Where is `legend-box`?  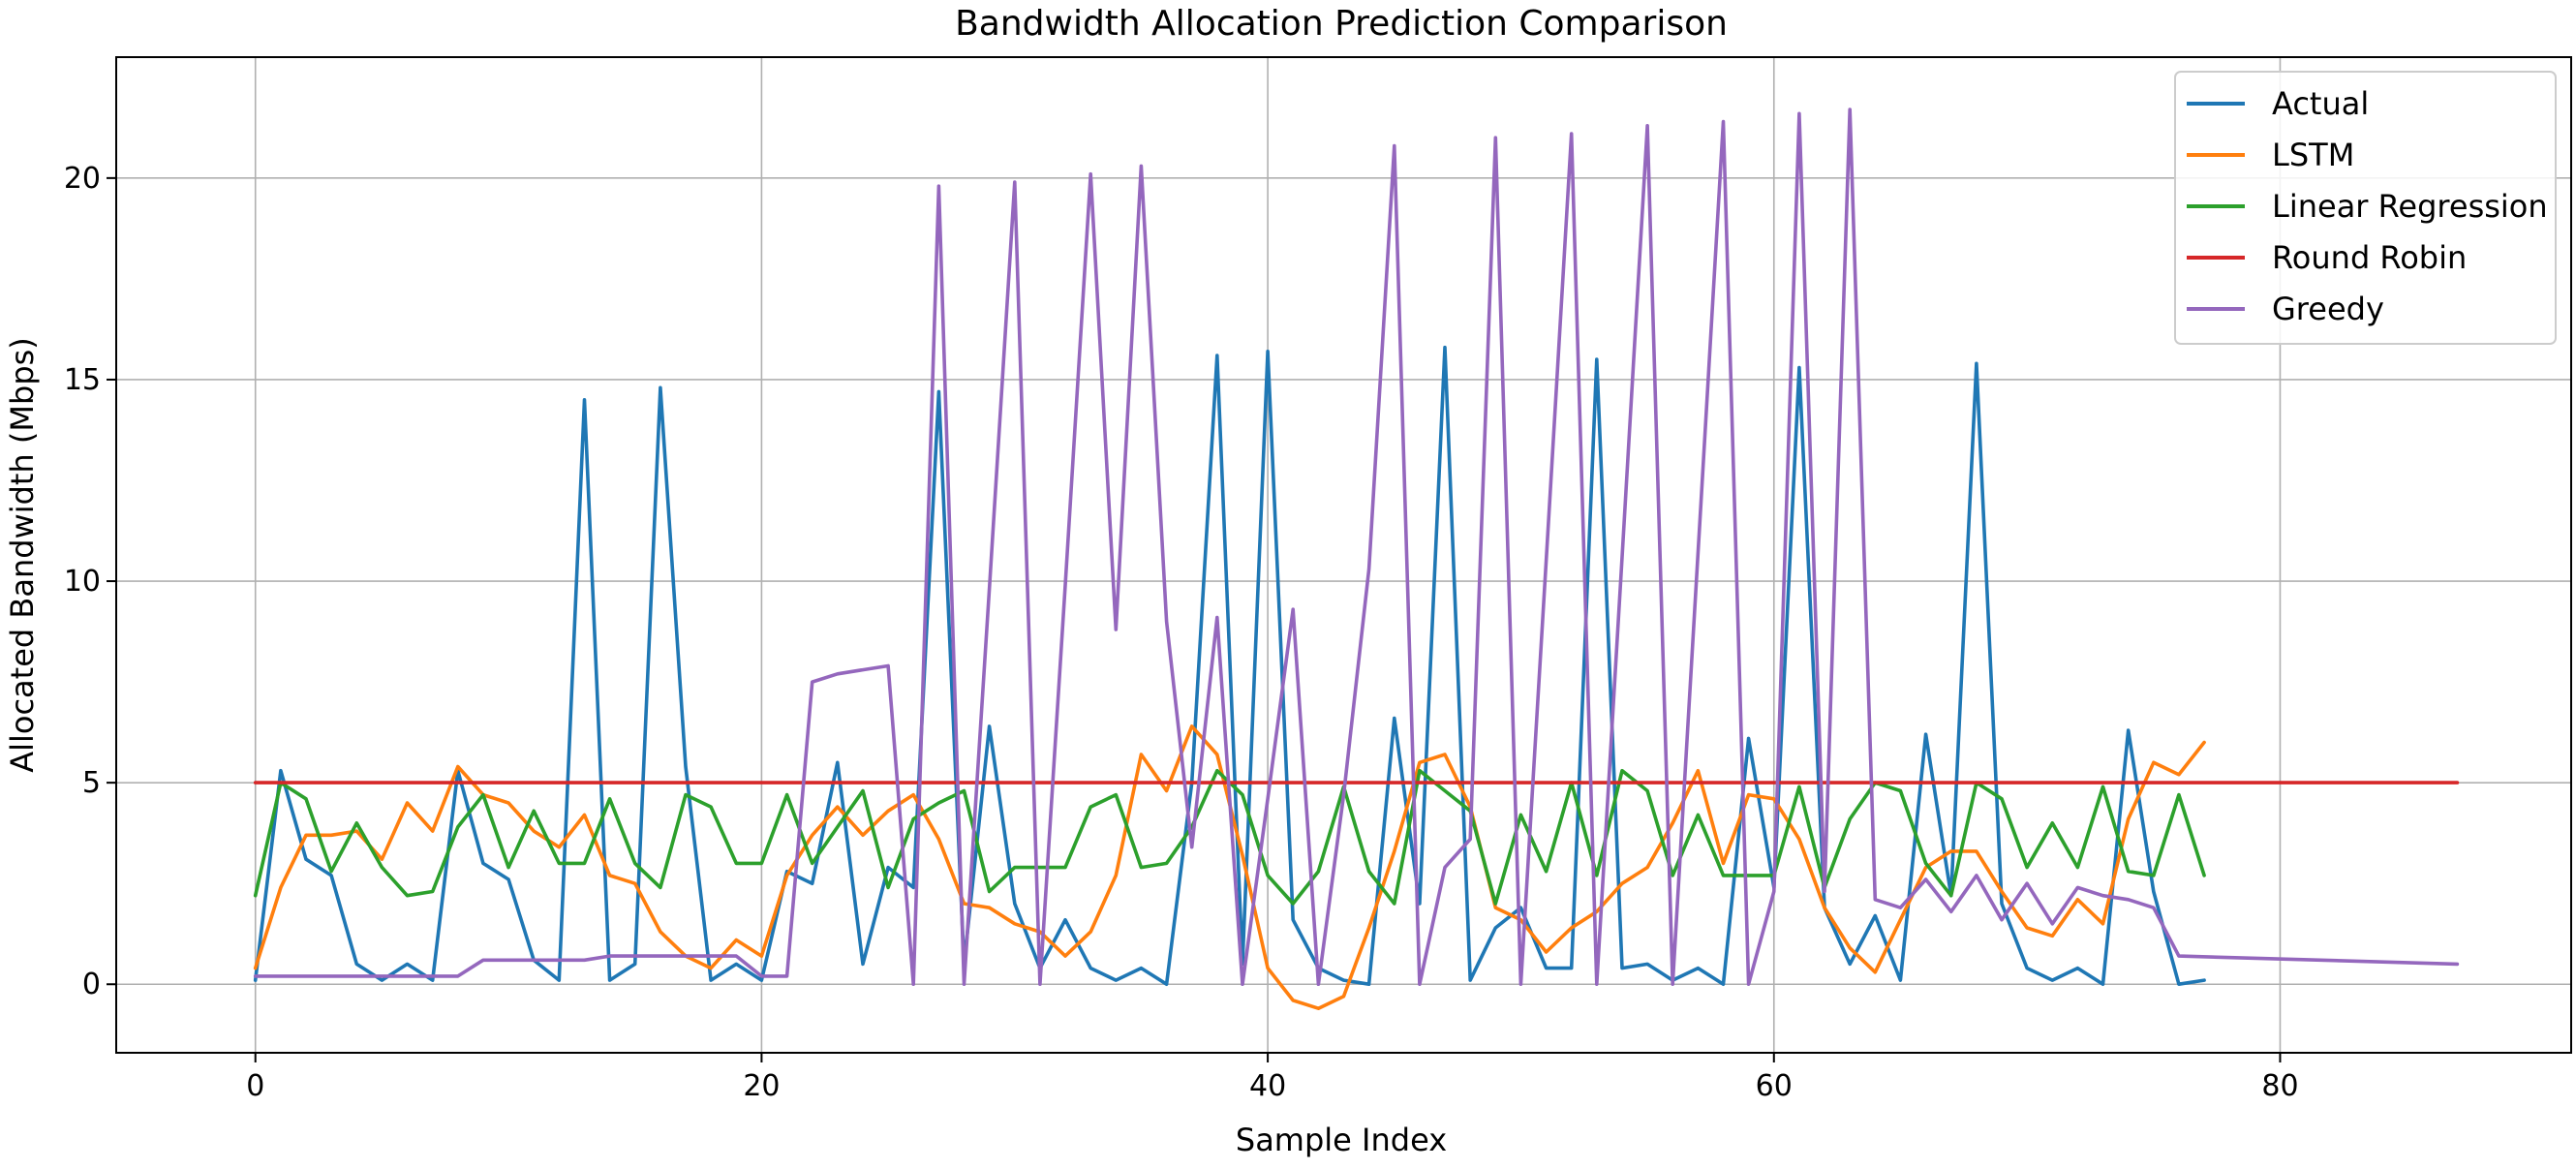
legend-box is located at coordinates (2365, 208).